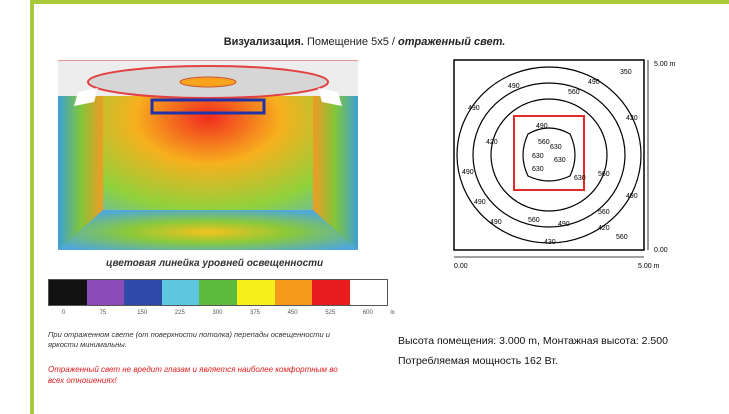 The image size is (729, 414). Describe the element at coordinates (478, 361) in the screenshot. I see `power-info: Потребляемая мощность 162 Вт.` at that location.